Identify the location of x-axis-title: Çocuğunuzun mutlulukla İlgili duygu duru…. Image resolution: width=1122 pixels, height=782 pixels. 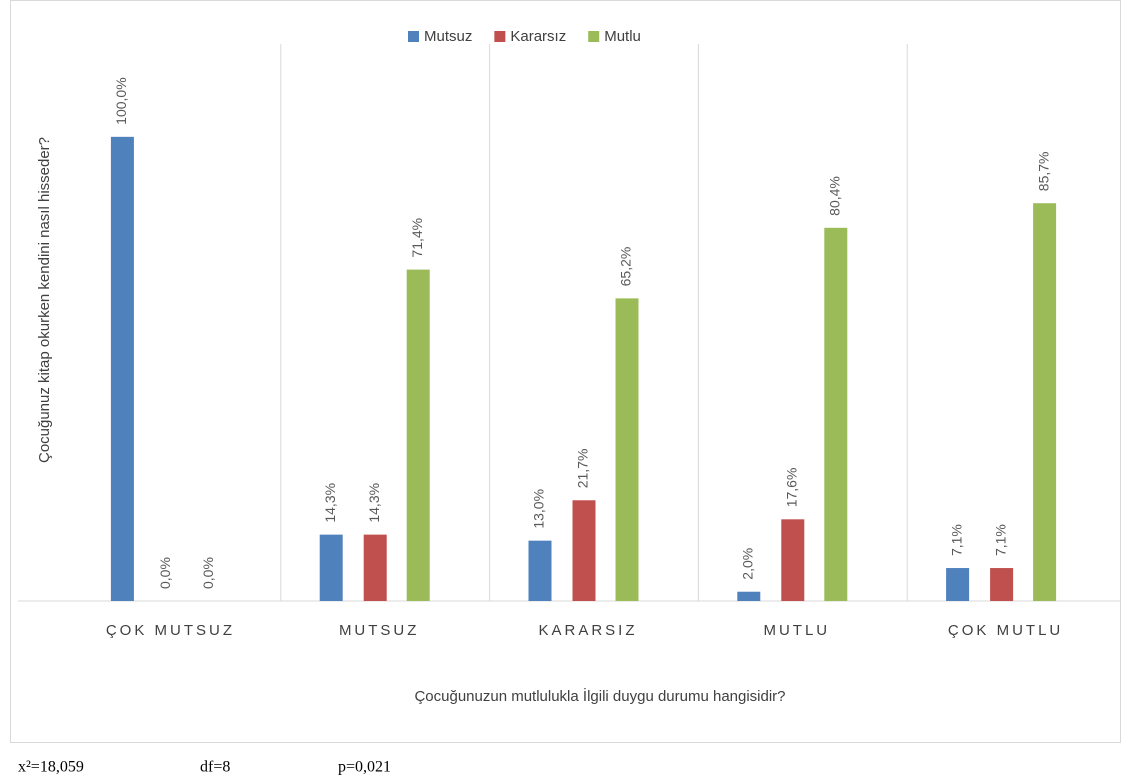
(599, 696).